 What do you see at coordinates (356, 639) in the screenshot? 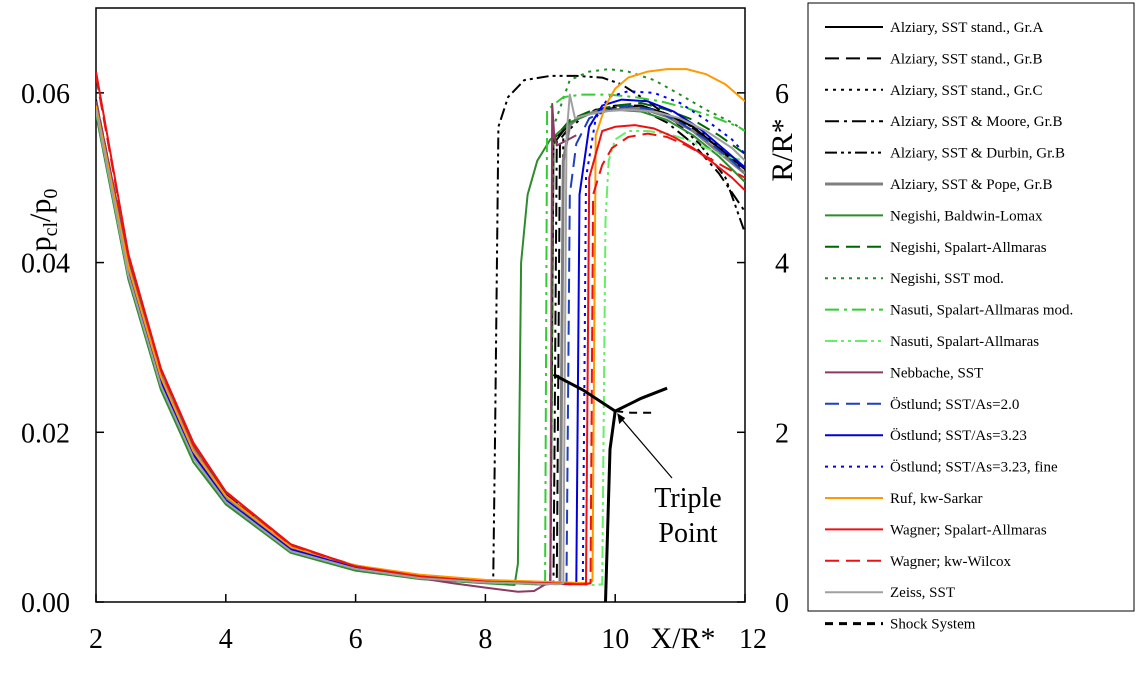
I see `x-tick-label: 6` at bounding box center [356, 639].